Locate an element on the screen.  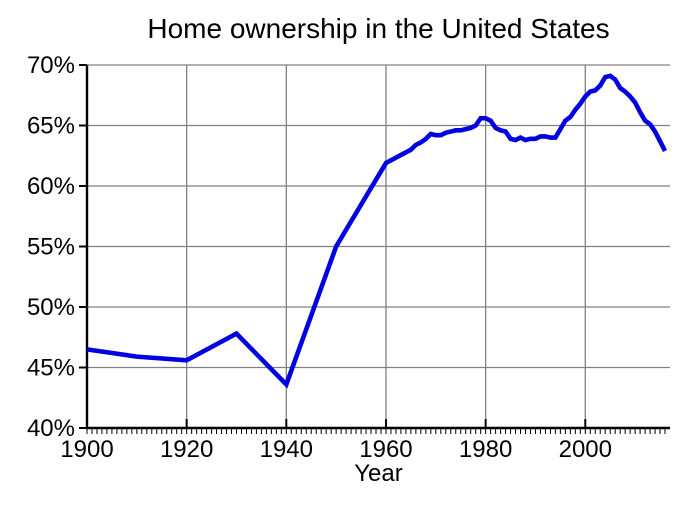
y-tick-label: 65% is located at coordinates (51, 126).